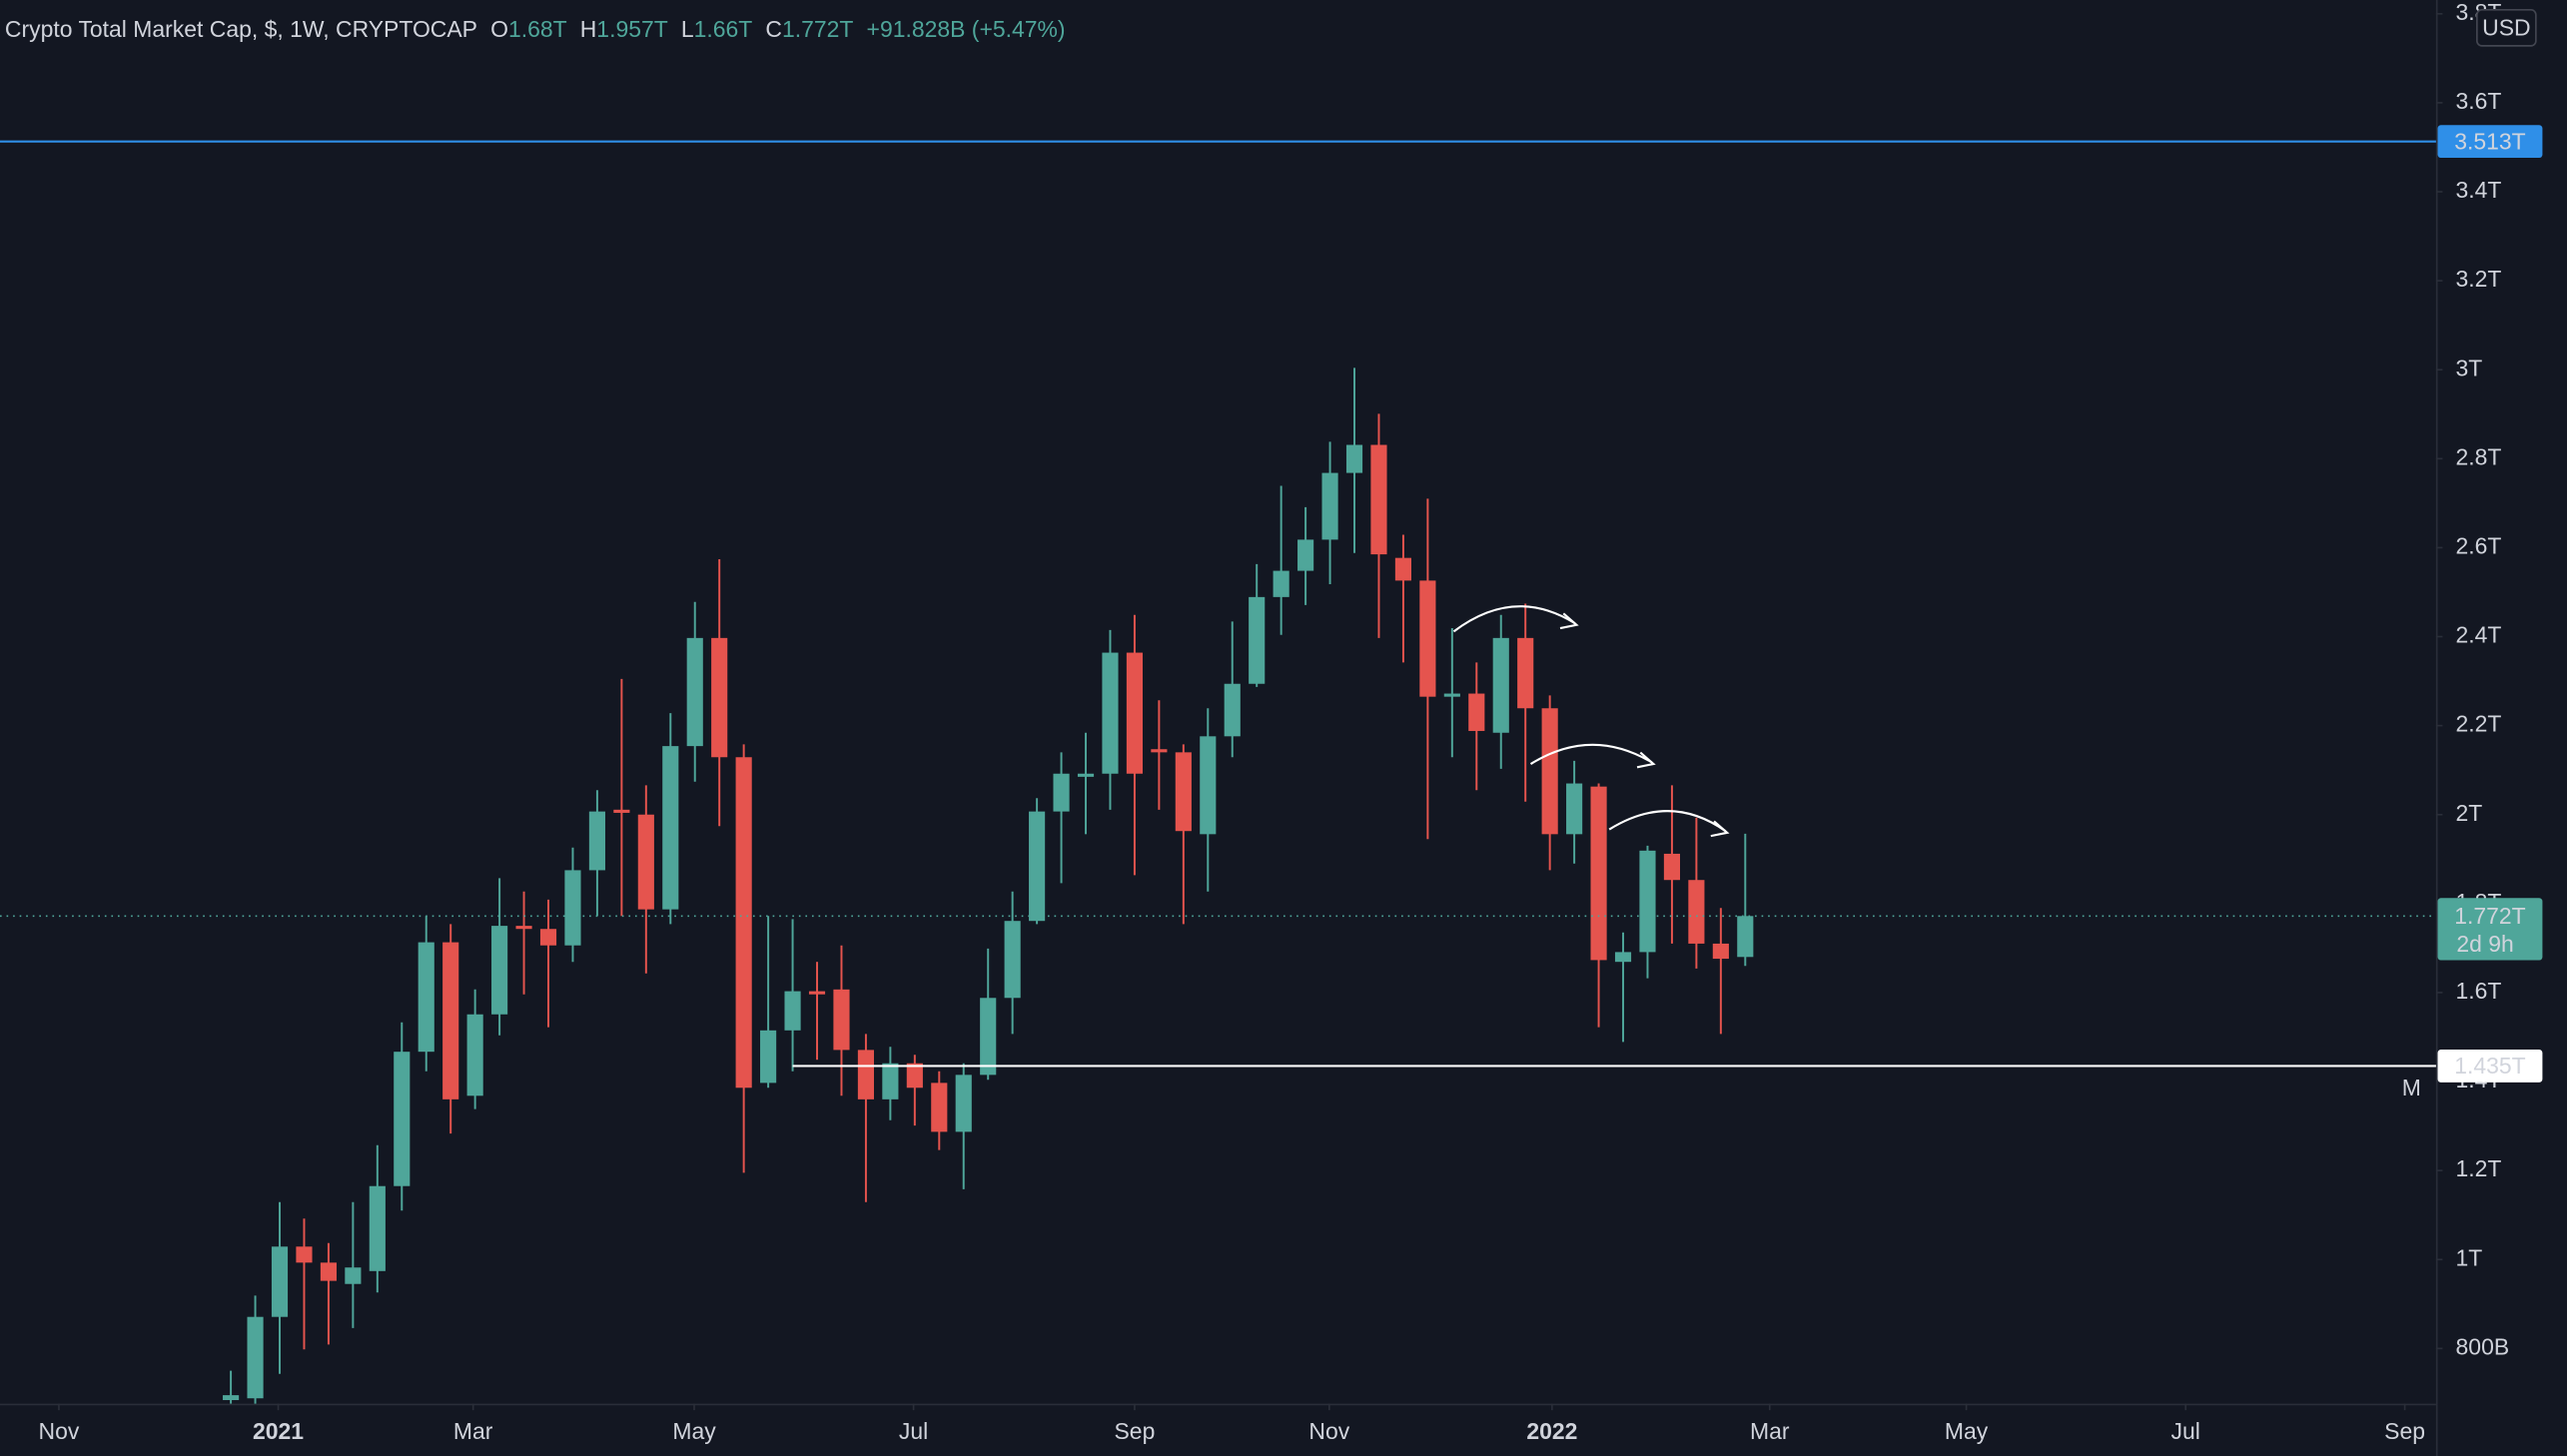 Image resolution: width=2567 pixels, height=1456 pixels. Describe the element at coordinates (537, 29) in the screenshot. I see `legend-value: 1.68T` at that location.